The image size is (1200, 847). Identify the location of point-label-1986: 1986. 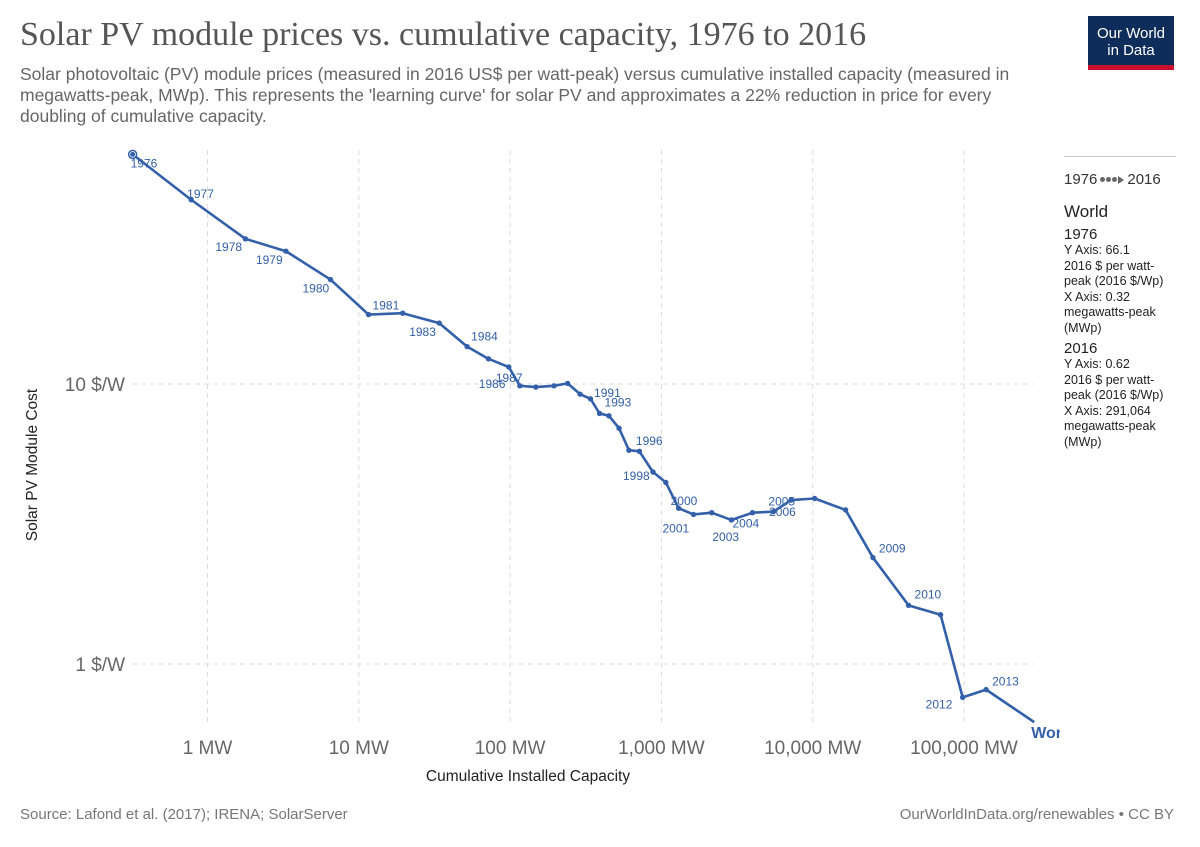
(492, 384).